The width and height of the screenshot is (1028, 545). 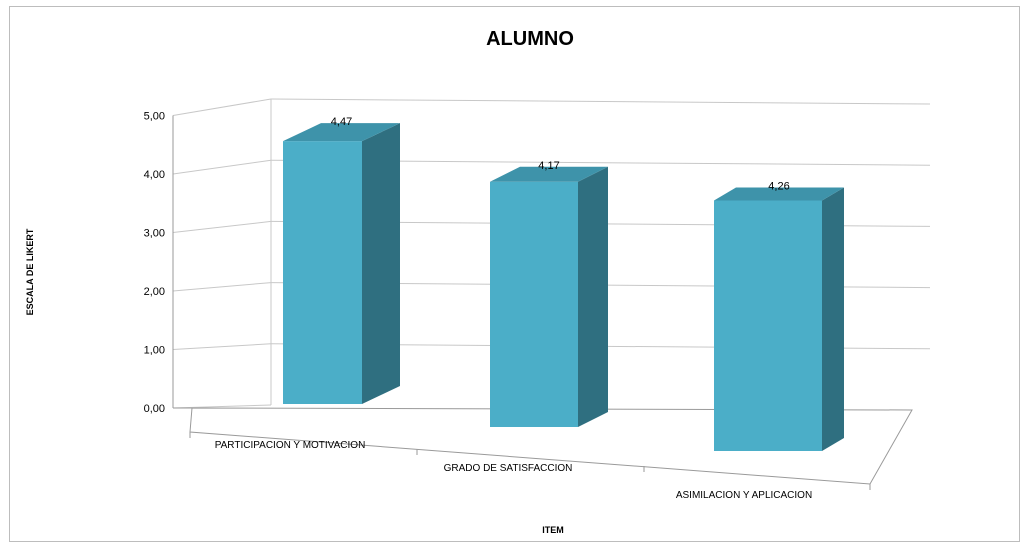 I want to click on y-tick-label: 0,00, so click(x=154, y=409).